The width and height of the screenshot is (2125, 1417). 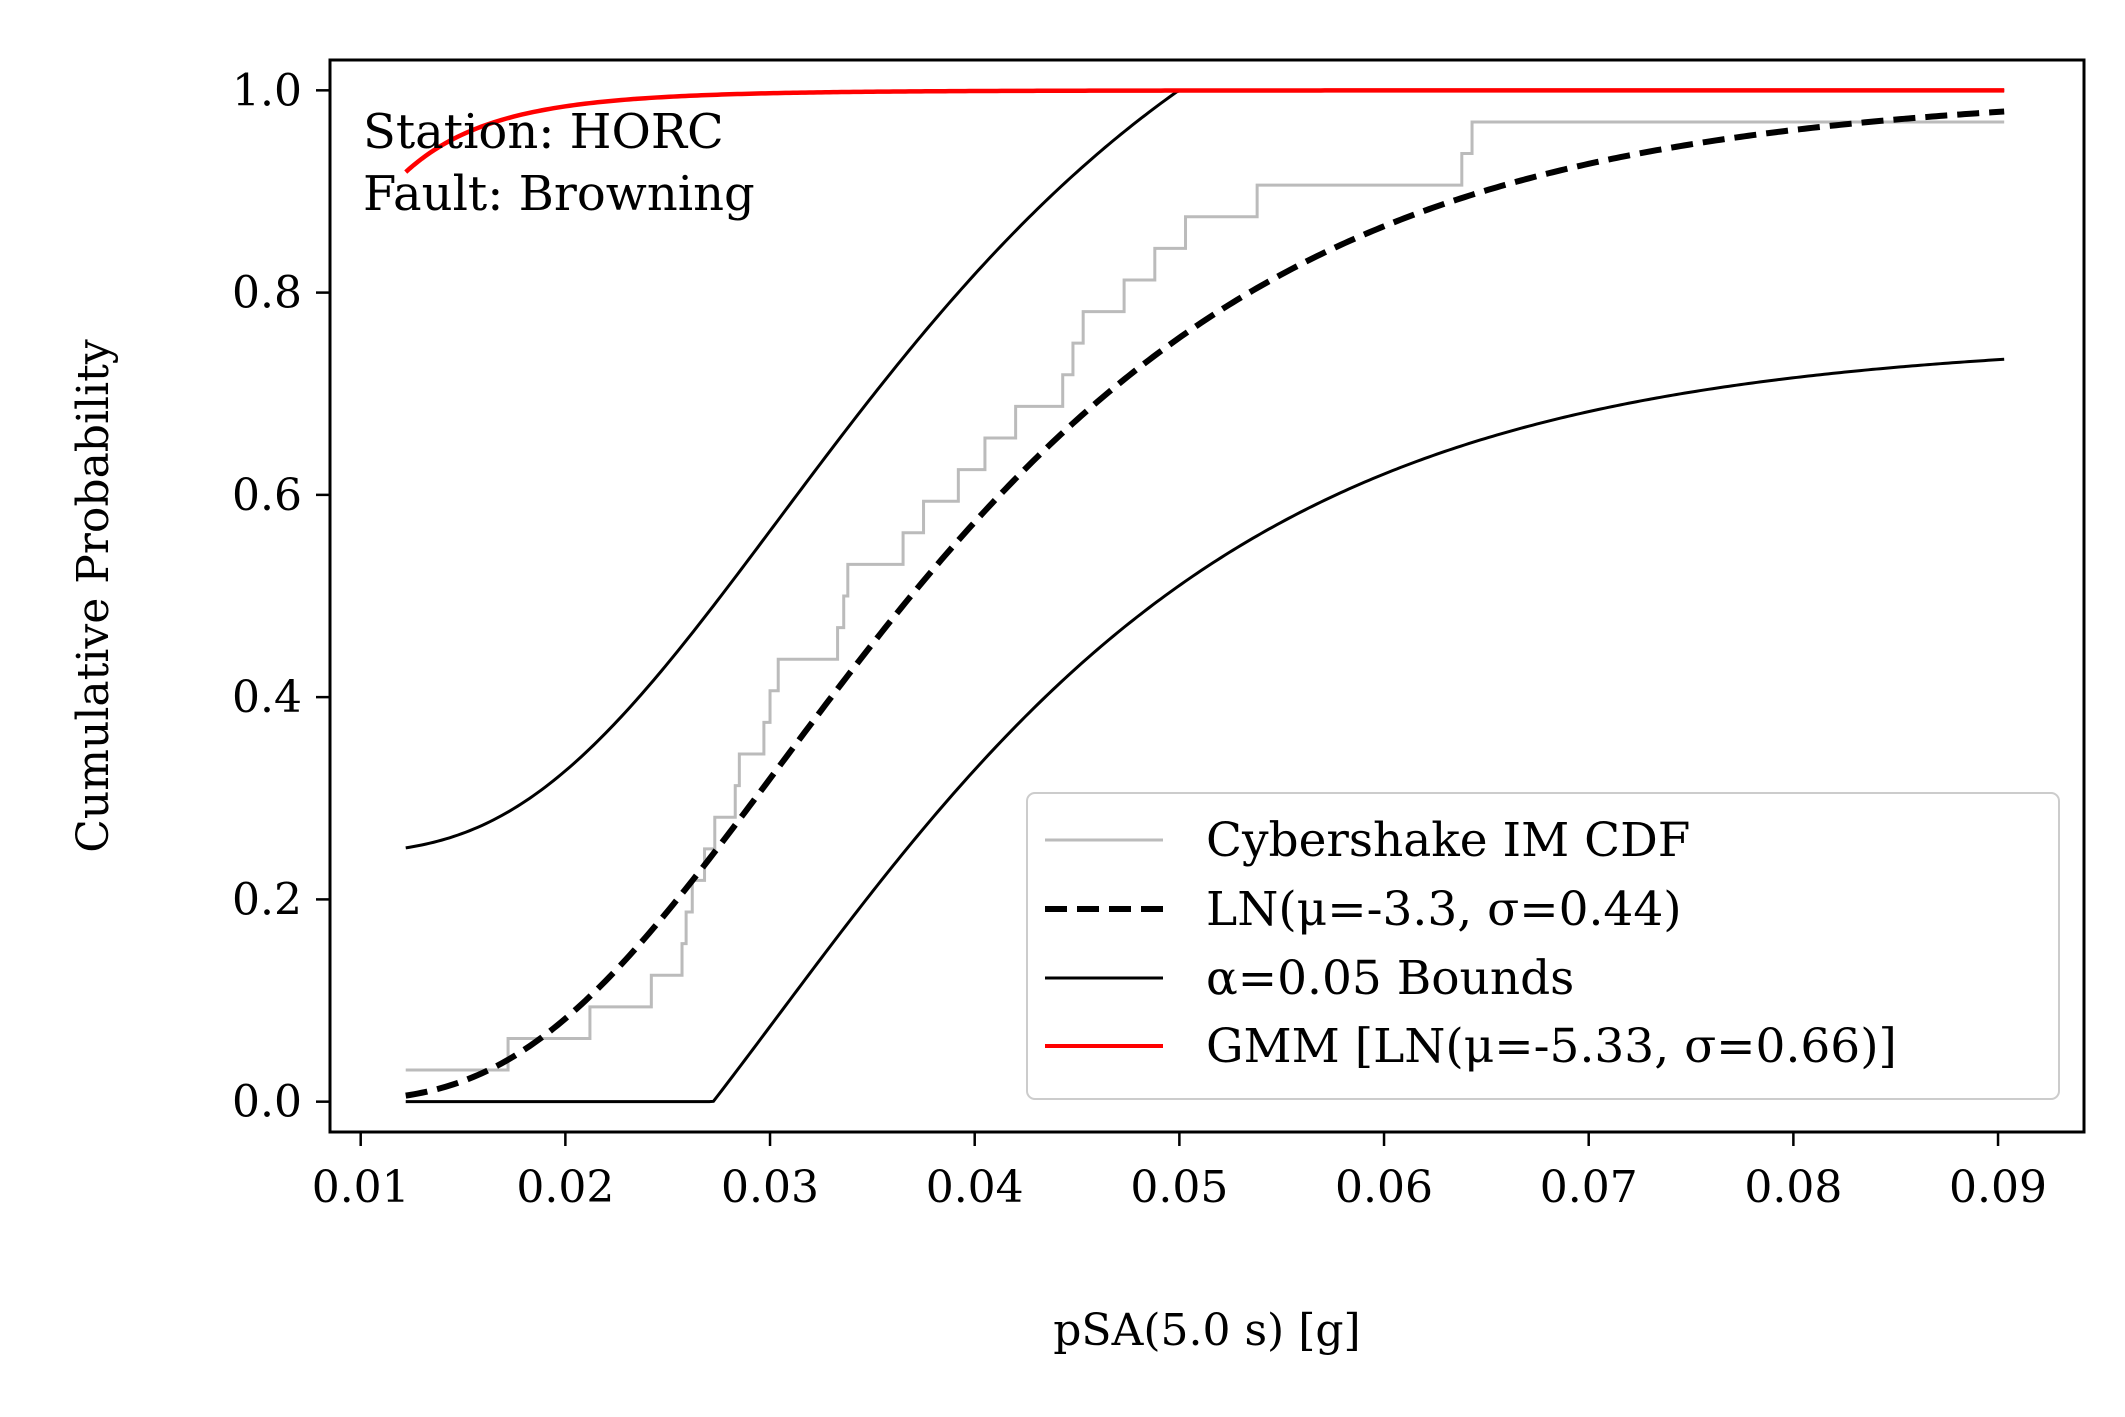 I want to click on fault-annotation: Fault: Browning, so click(x=559, y=194).